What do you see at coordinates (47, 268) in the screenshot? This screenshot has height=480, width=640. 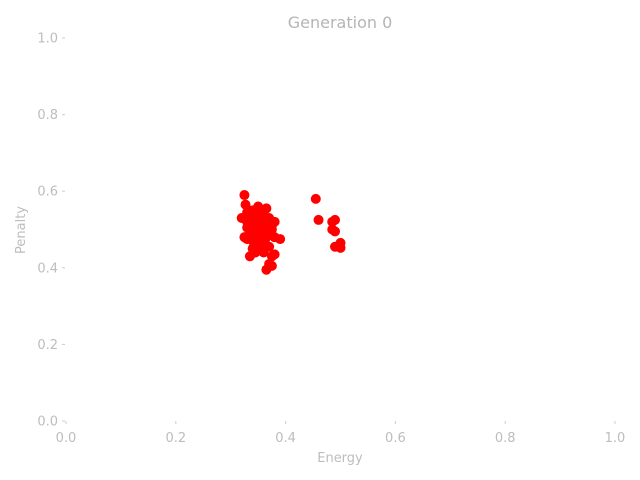 I see `y-tick-label: 0.4` at bounding box center [47, 268].